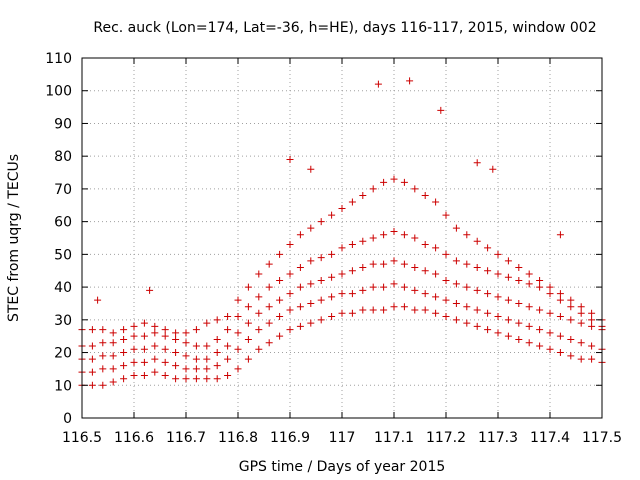  I want to click on y-tick-label: 80, so click(63, 157).